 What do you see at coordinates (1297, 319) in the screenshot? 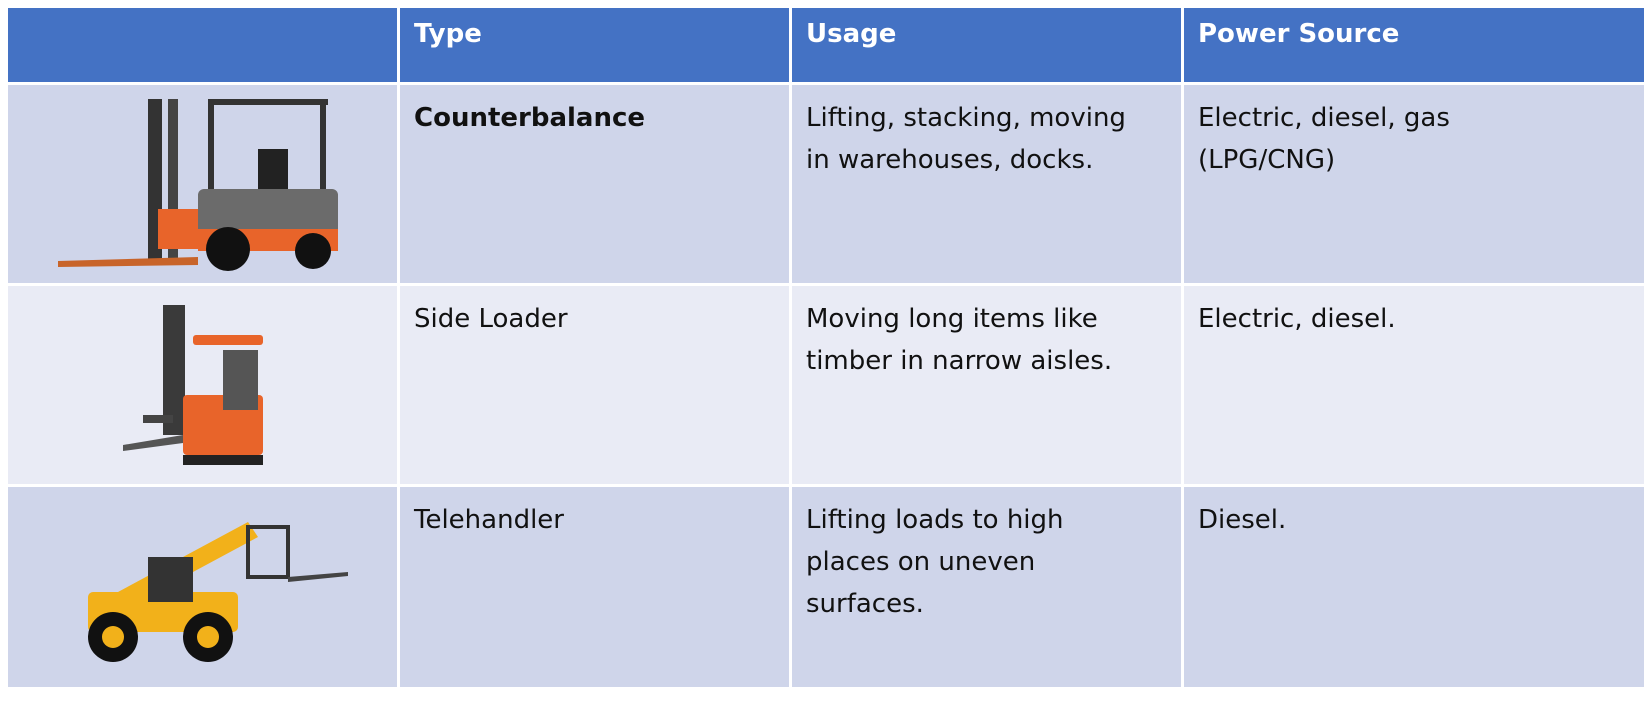
I see `text-line: Electric, diesel.` at bounding box center [1297, 319].